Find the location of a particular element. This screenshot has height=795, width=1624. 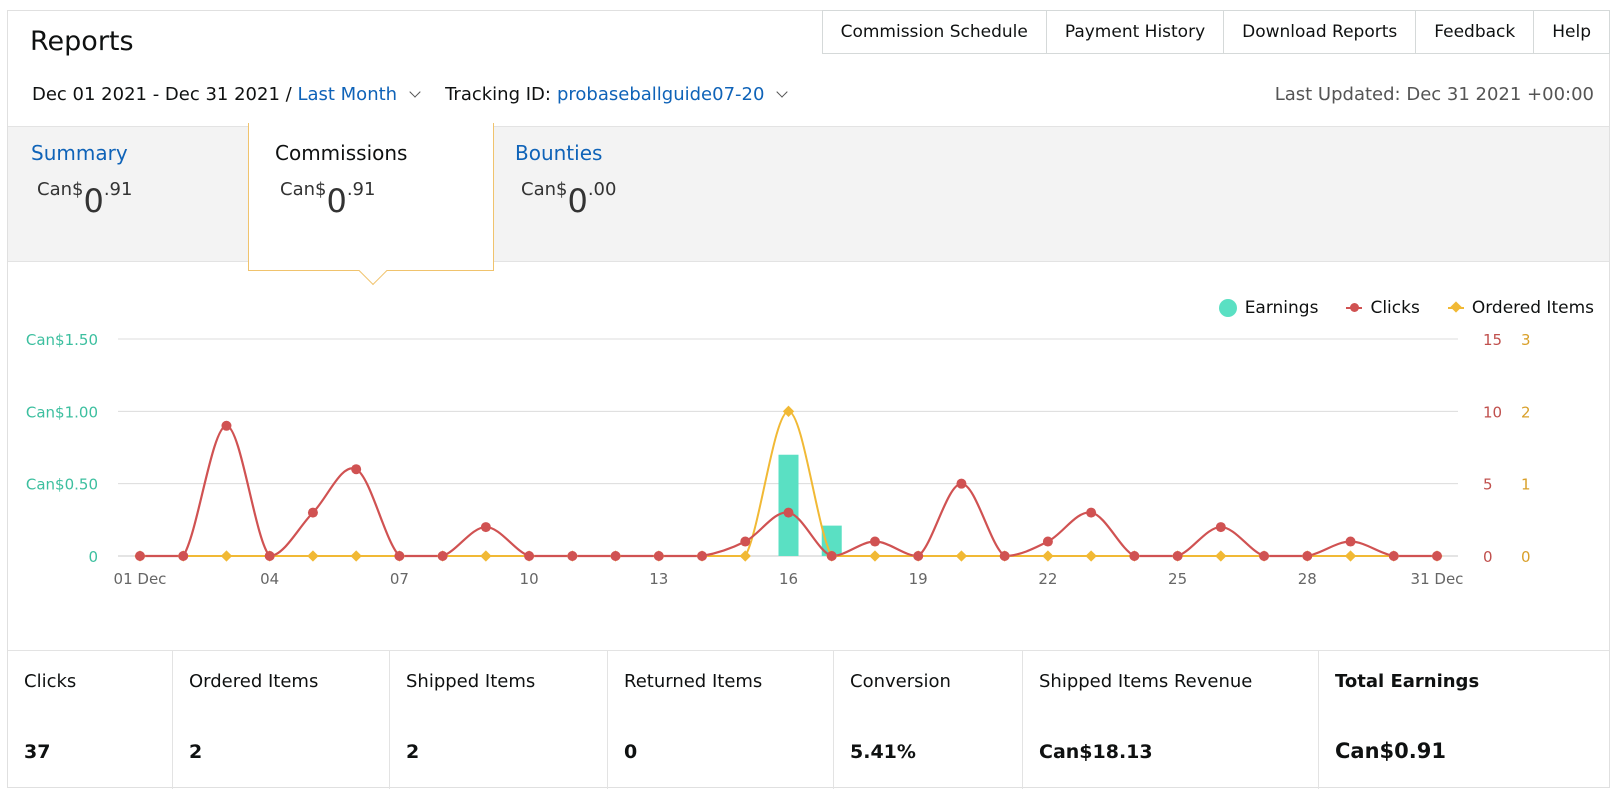

page-title: Reports is located at coordinates (82, 41).